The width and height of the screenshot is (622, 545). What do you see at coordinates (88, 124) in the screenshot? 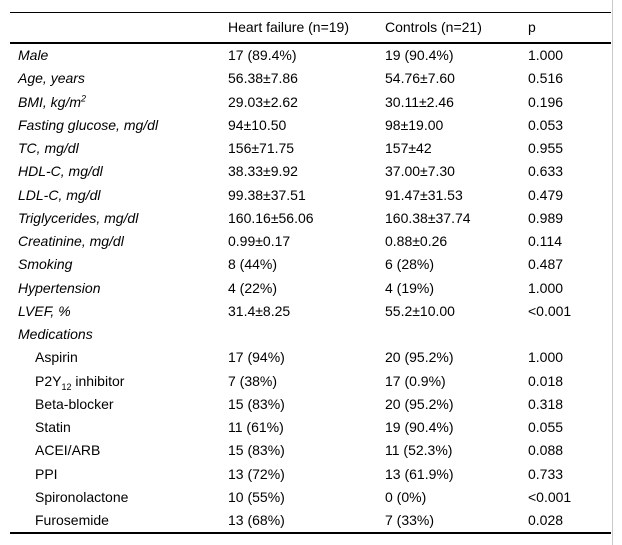
I see `row-label: Fasting glucose, mg/dl` at bounding box center [88, 124].